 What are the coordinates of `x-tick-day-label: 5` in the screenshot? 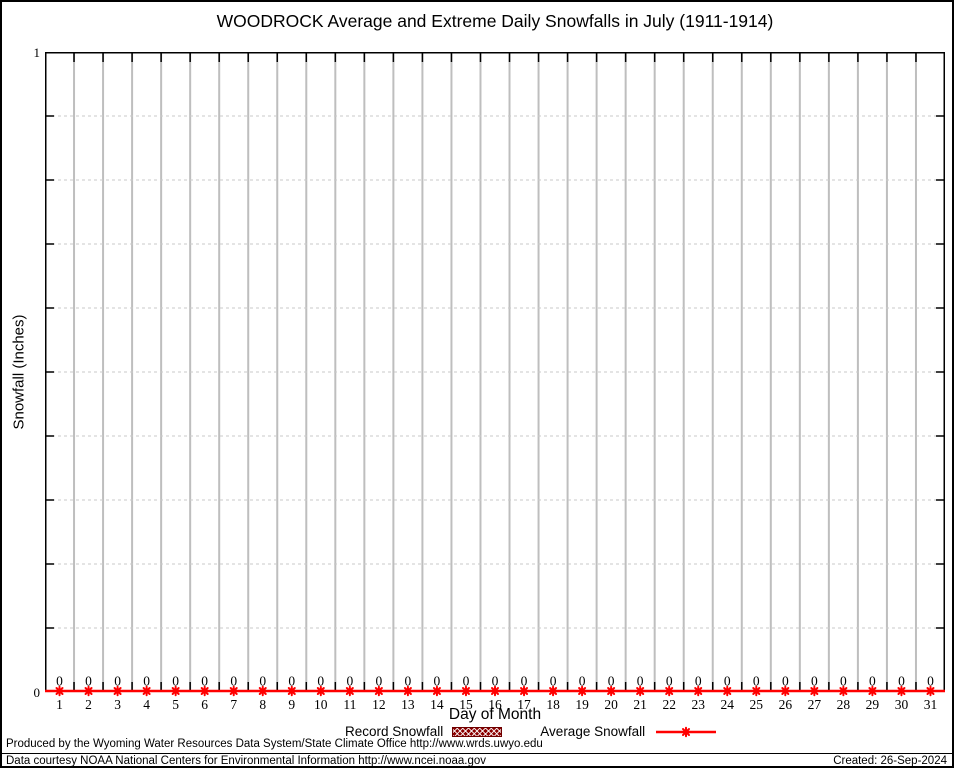 It's located at (175, 704).